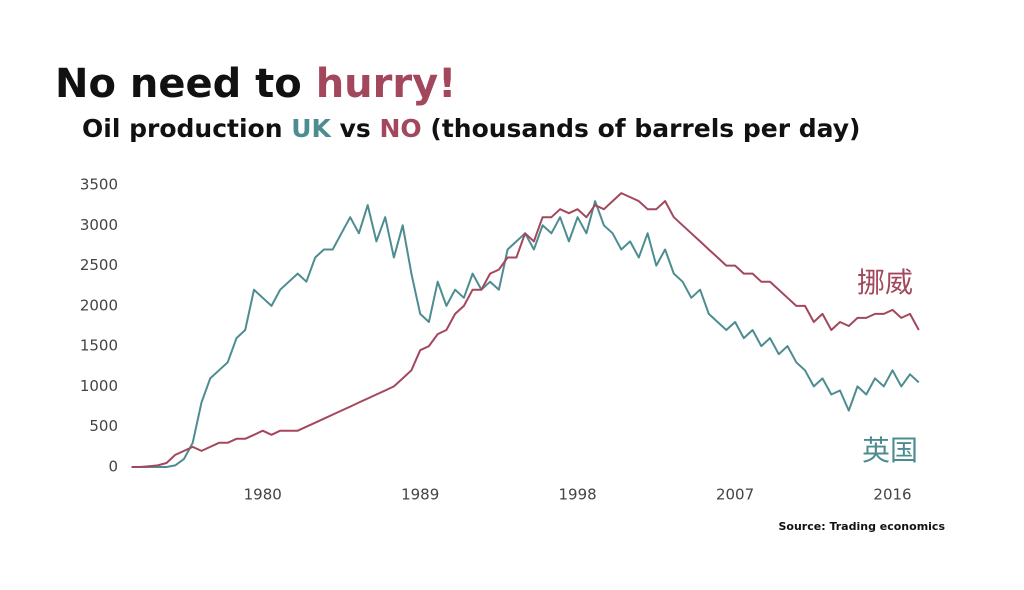 The height and width of the screenshot is (590, 1024). Describe the element at coordinates (99, 185) in the screenshot. I see `y-tick-label: 3500` at that location.